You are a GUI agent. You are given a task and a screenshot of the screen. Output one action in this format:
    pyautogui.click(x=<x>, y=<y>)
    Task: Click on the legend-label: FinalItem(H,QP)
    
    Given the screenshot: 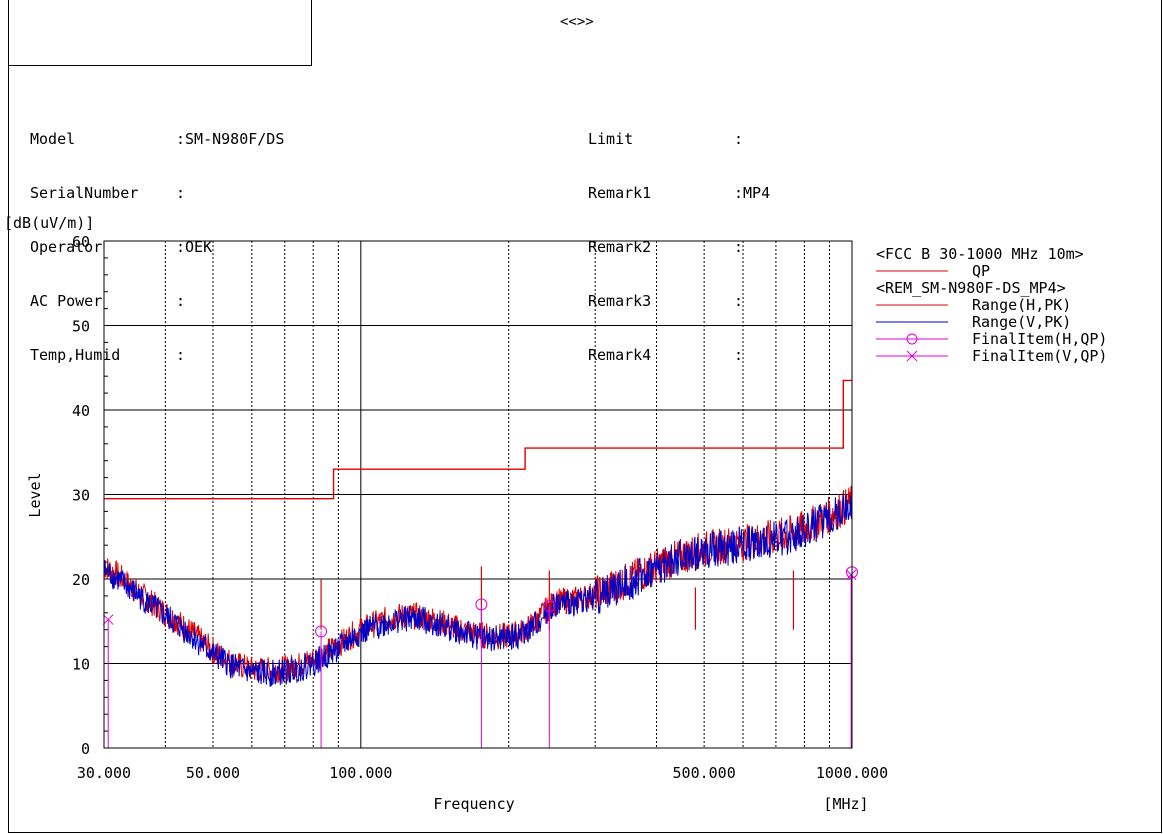 What is the action you would take?
    pyautogui.click(x=1039, y=339)
    